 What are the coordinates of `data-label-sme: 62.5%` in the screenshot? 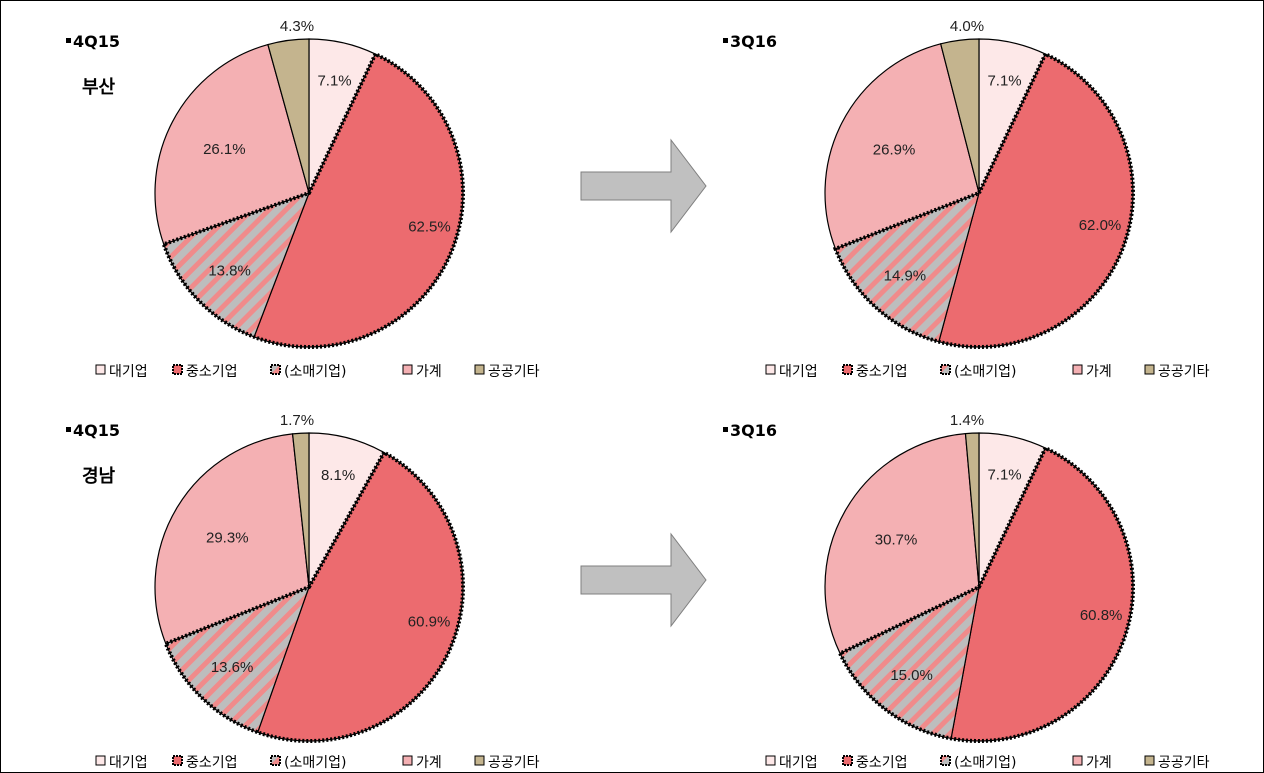 It's located at (429, 226).